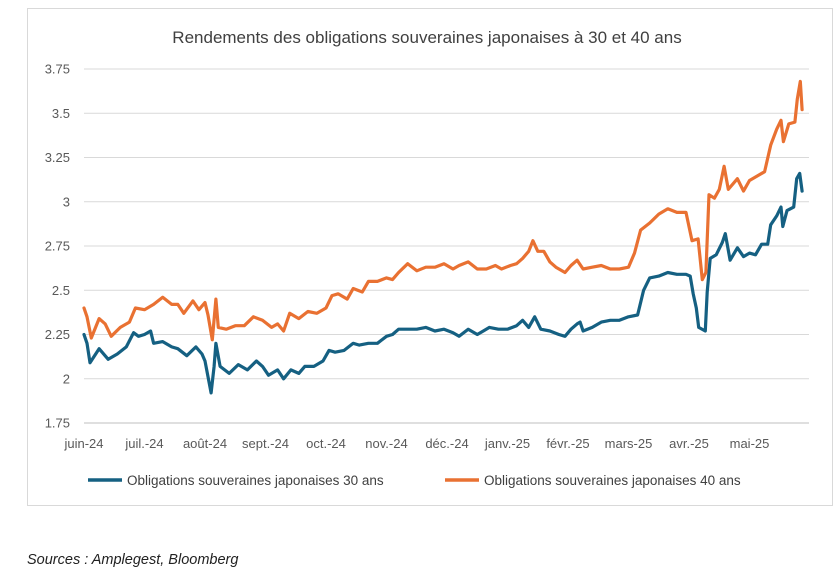 The height and width of the screenshot is (577, 839). What do you see at coordinates (57, 423) in the screenshot?
I see `y-tick-label: 1.75` at bounding box center [57, 423].